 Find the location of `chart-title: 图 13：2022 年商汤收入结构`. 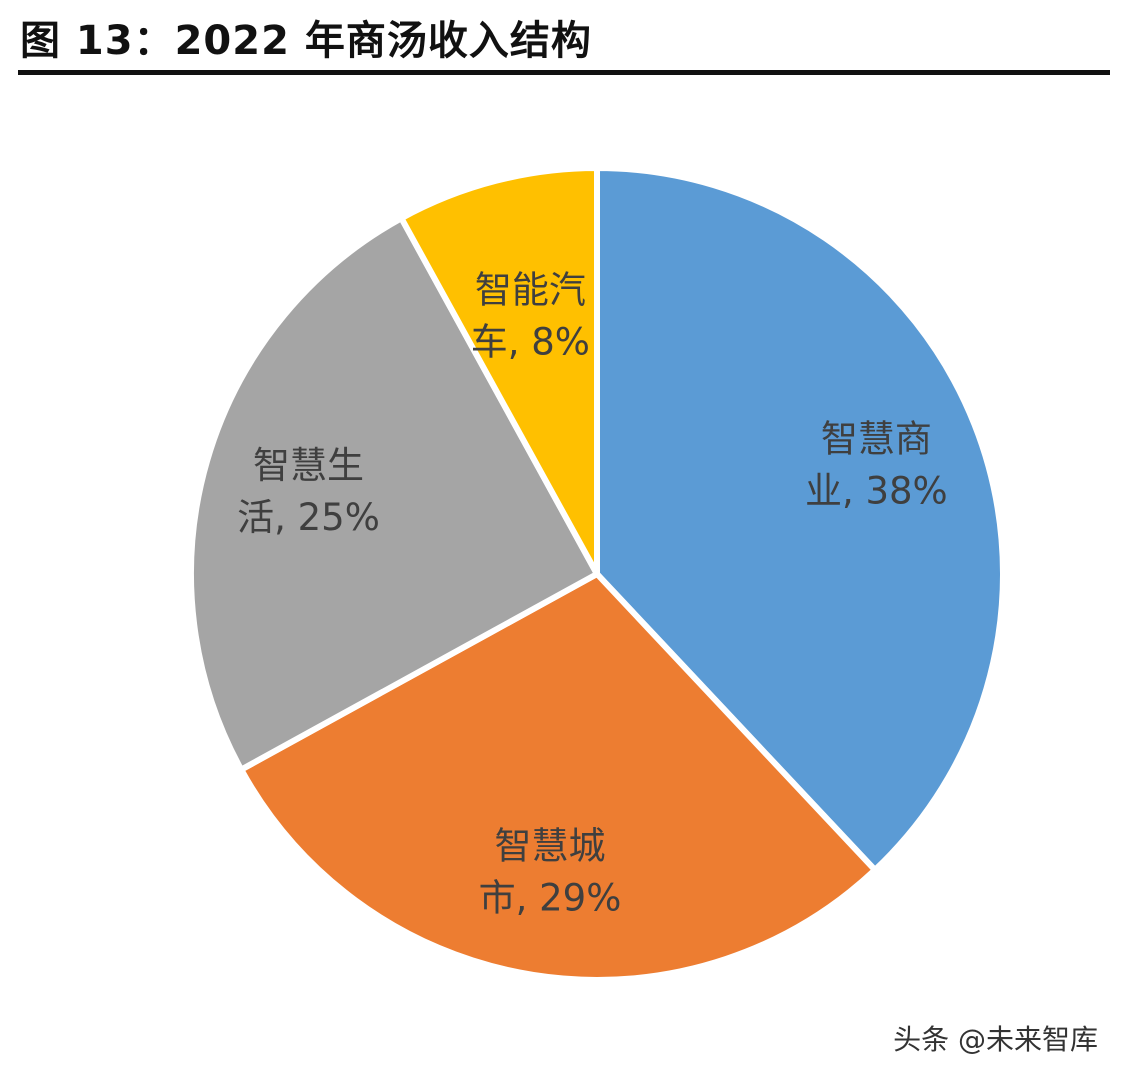

chart-title: 图 13：2022 年商汤收入结构 is located at coordinates (306, 41).